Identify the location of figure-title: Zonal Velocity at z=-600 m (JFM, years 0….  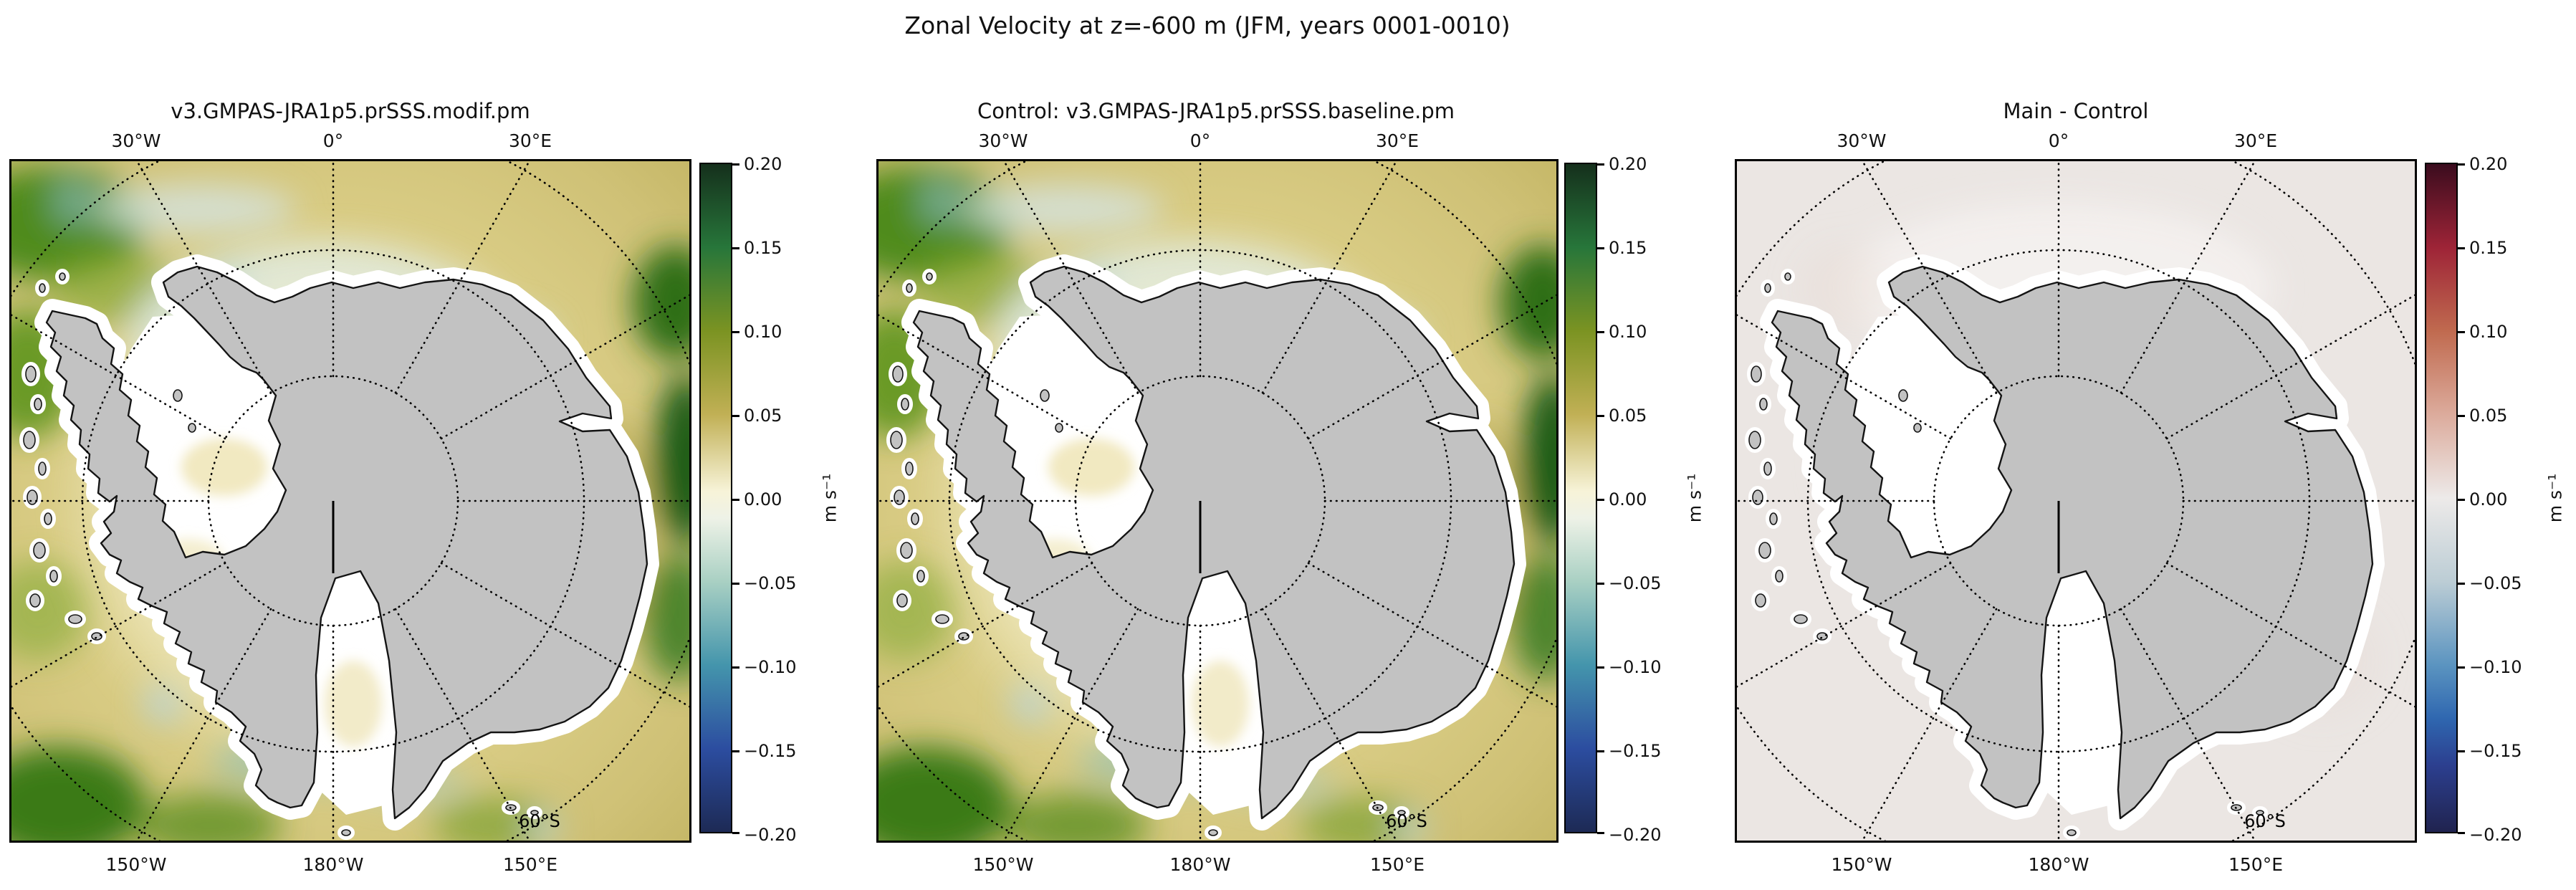
(1207, 25).